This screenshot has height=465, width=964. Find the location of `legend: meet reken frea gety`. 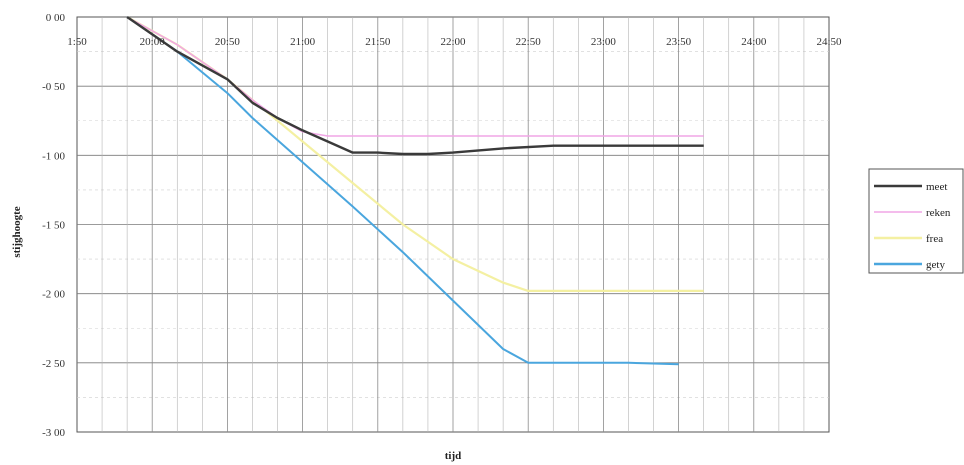

legend: meet reken frea gety is located at coordinates (916, 221).